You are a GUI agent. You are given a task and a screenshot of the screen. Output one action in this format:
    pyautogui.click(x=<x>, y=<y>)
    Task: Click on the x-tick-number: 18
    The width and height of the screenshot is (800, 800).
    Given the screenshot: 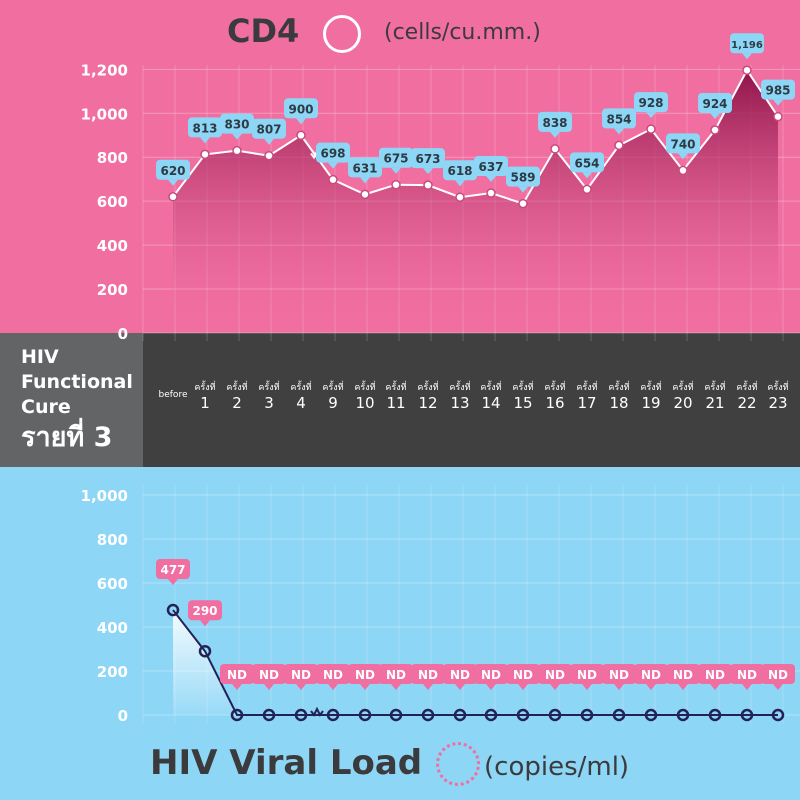 What is the action you would take?
    pyautogui.click(x=619, y=403)
    